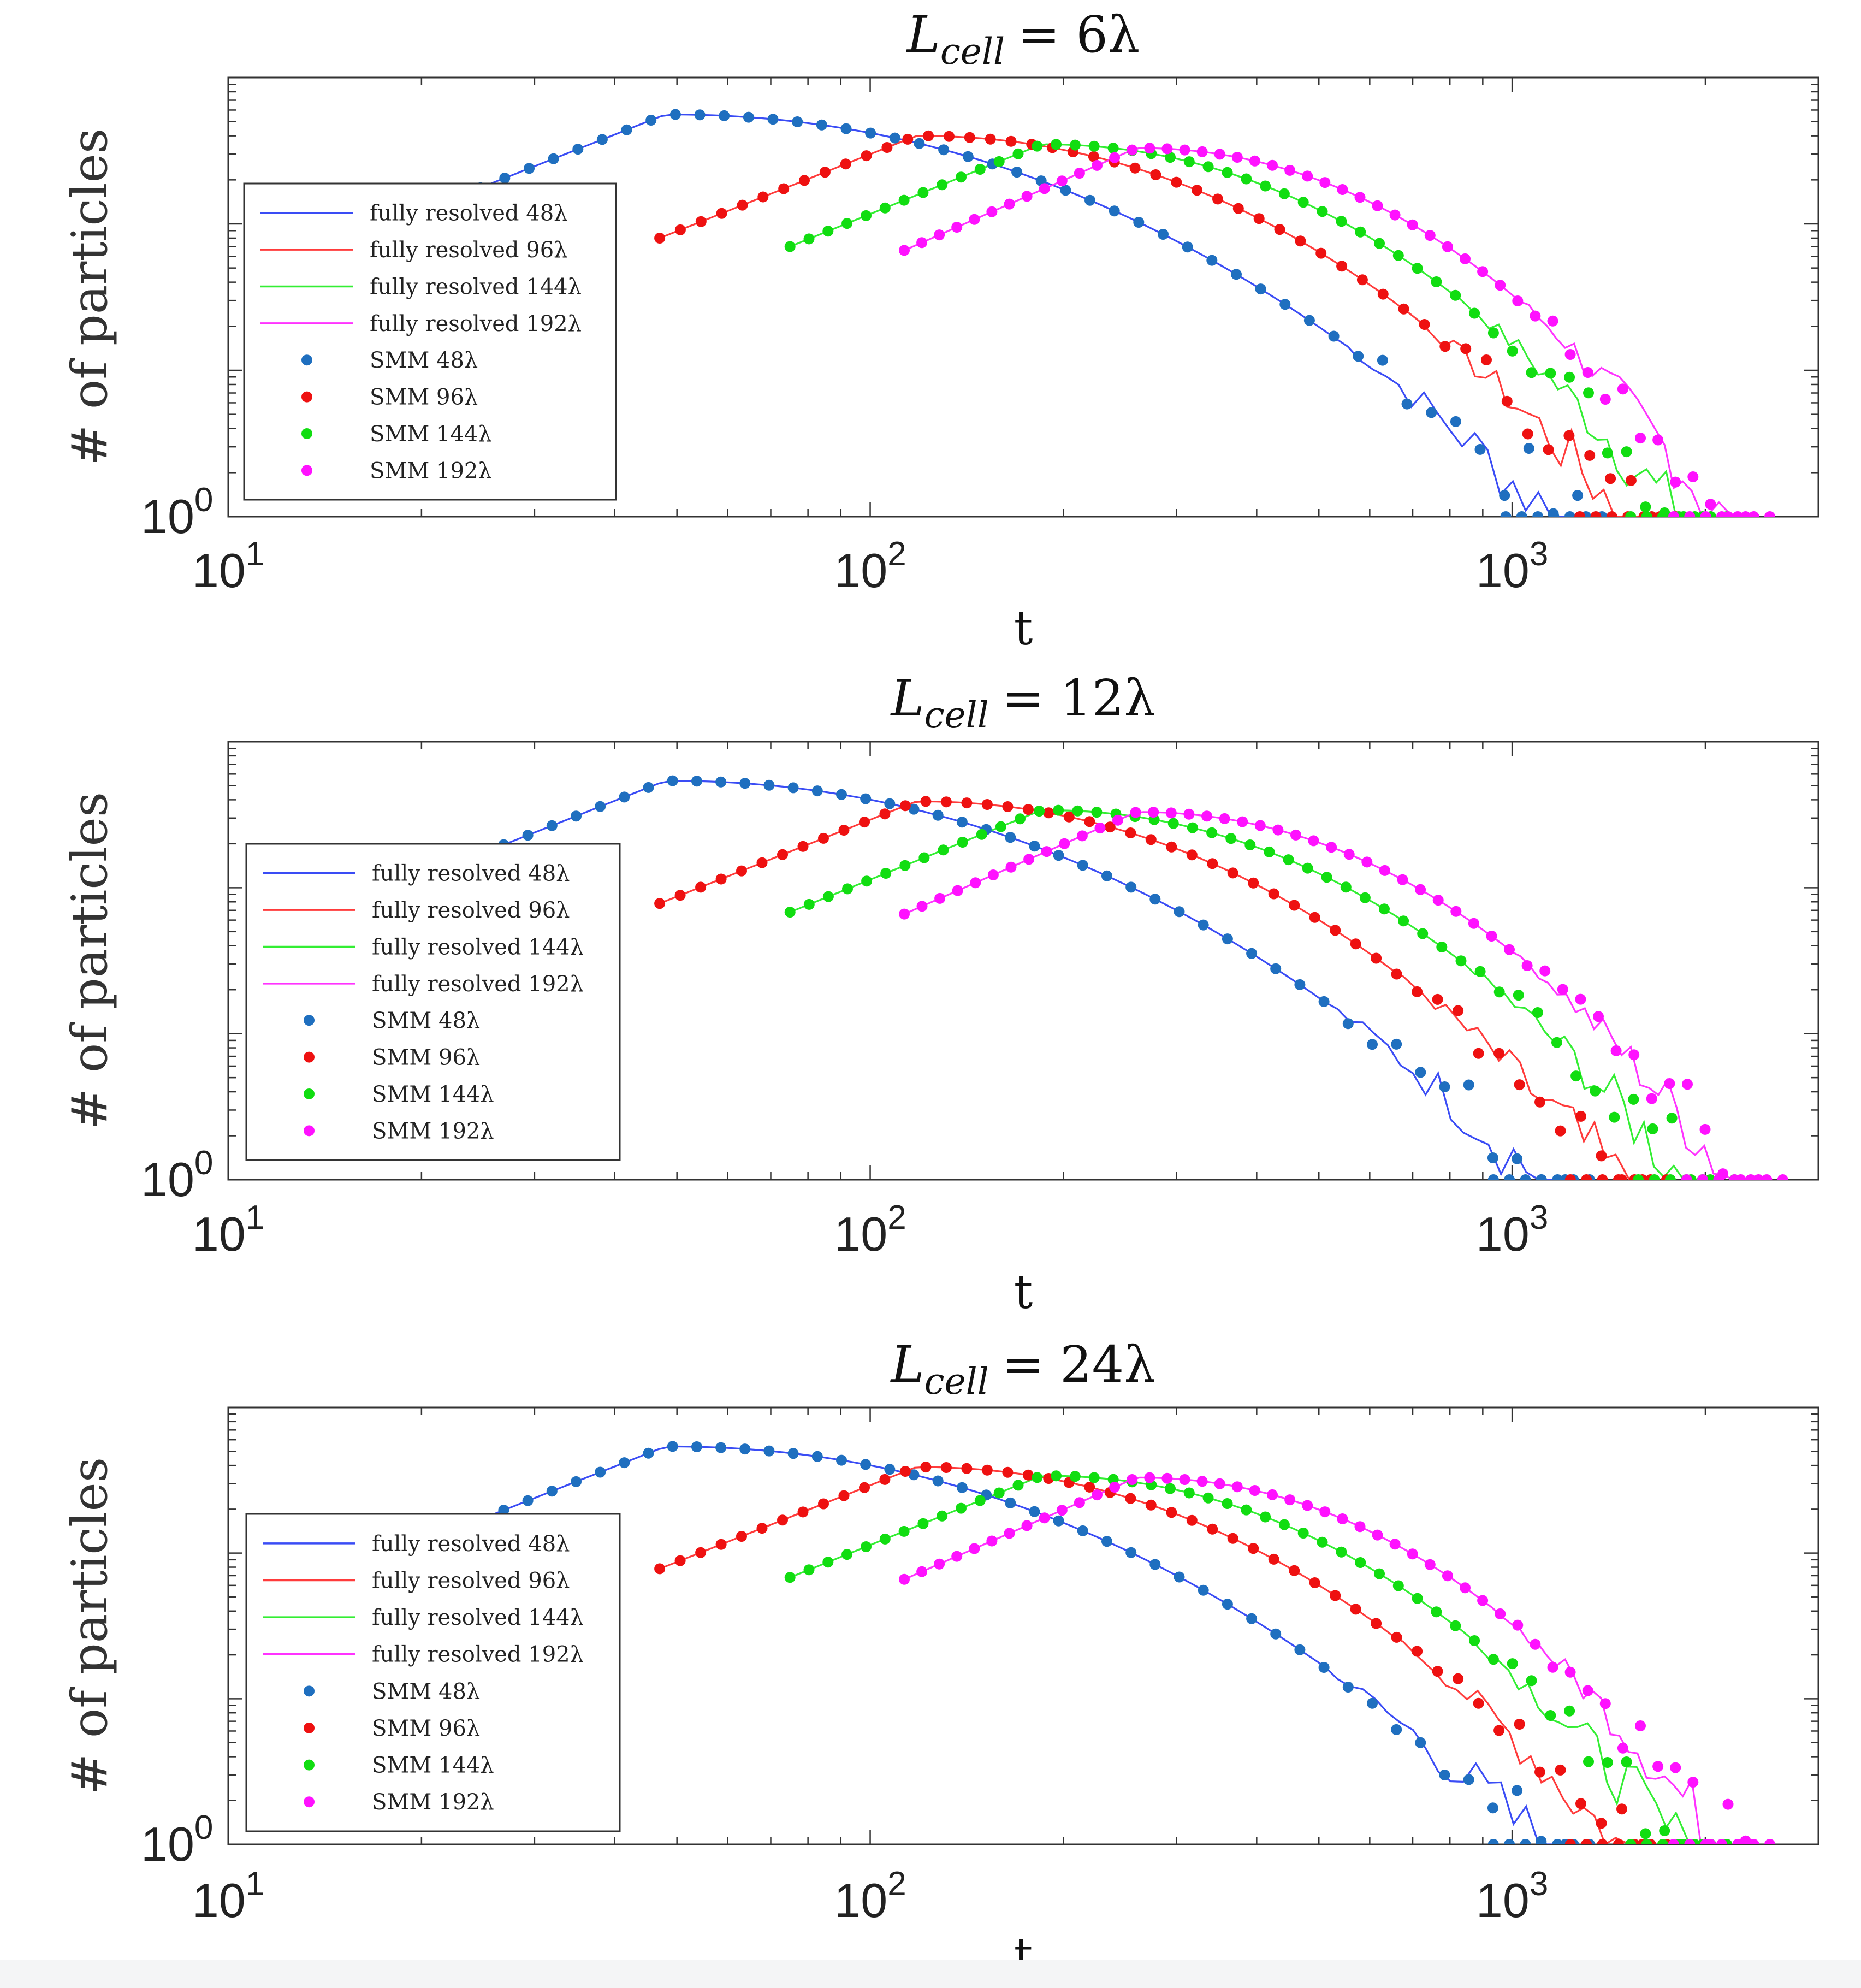 The image size is (1861, 1988). Describe the element at coordinates (426, 1020) in the screenshot. I see `legend-label: SMM 48λ` at that location.